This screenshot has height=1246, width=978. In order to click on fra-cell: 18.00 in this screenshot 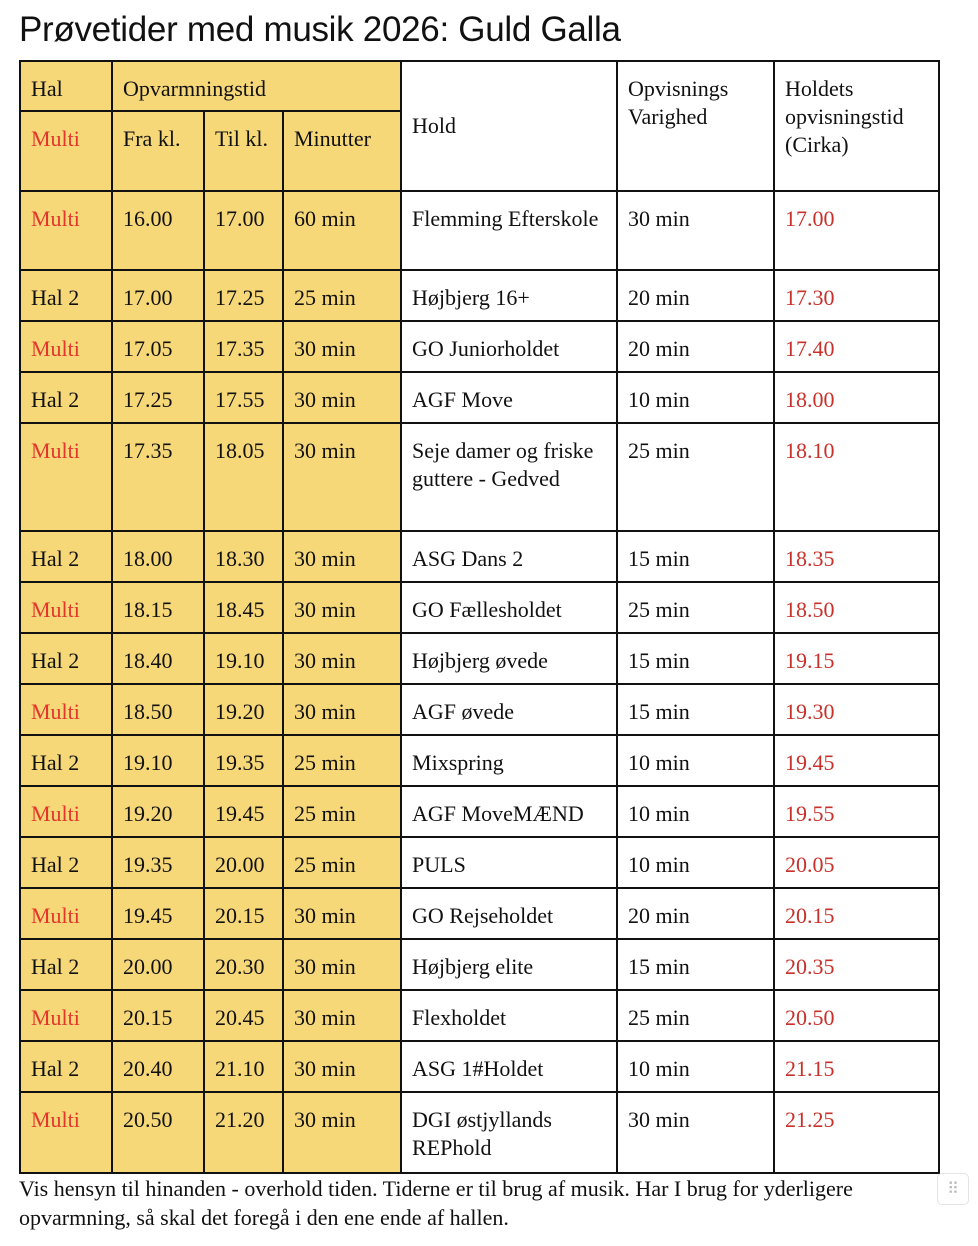, I will do `click(158, 556)`.